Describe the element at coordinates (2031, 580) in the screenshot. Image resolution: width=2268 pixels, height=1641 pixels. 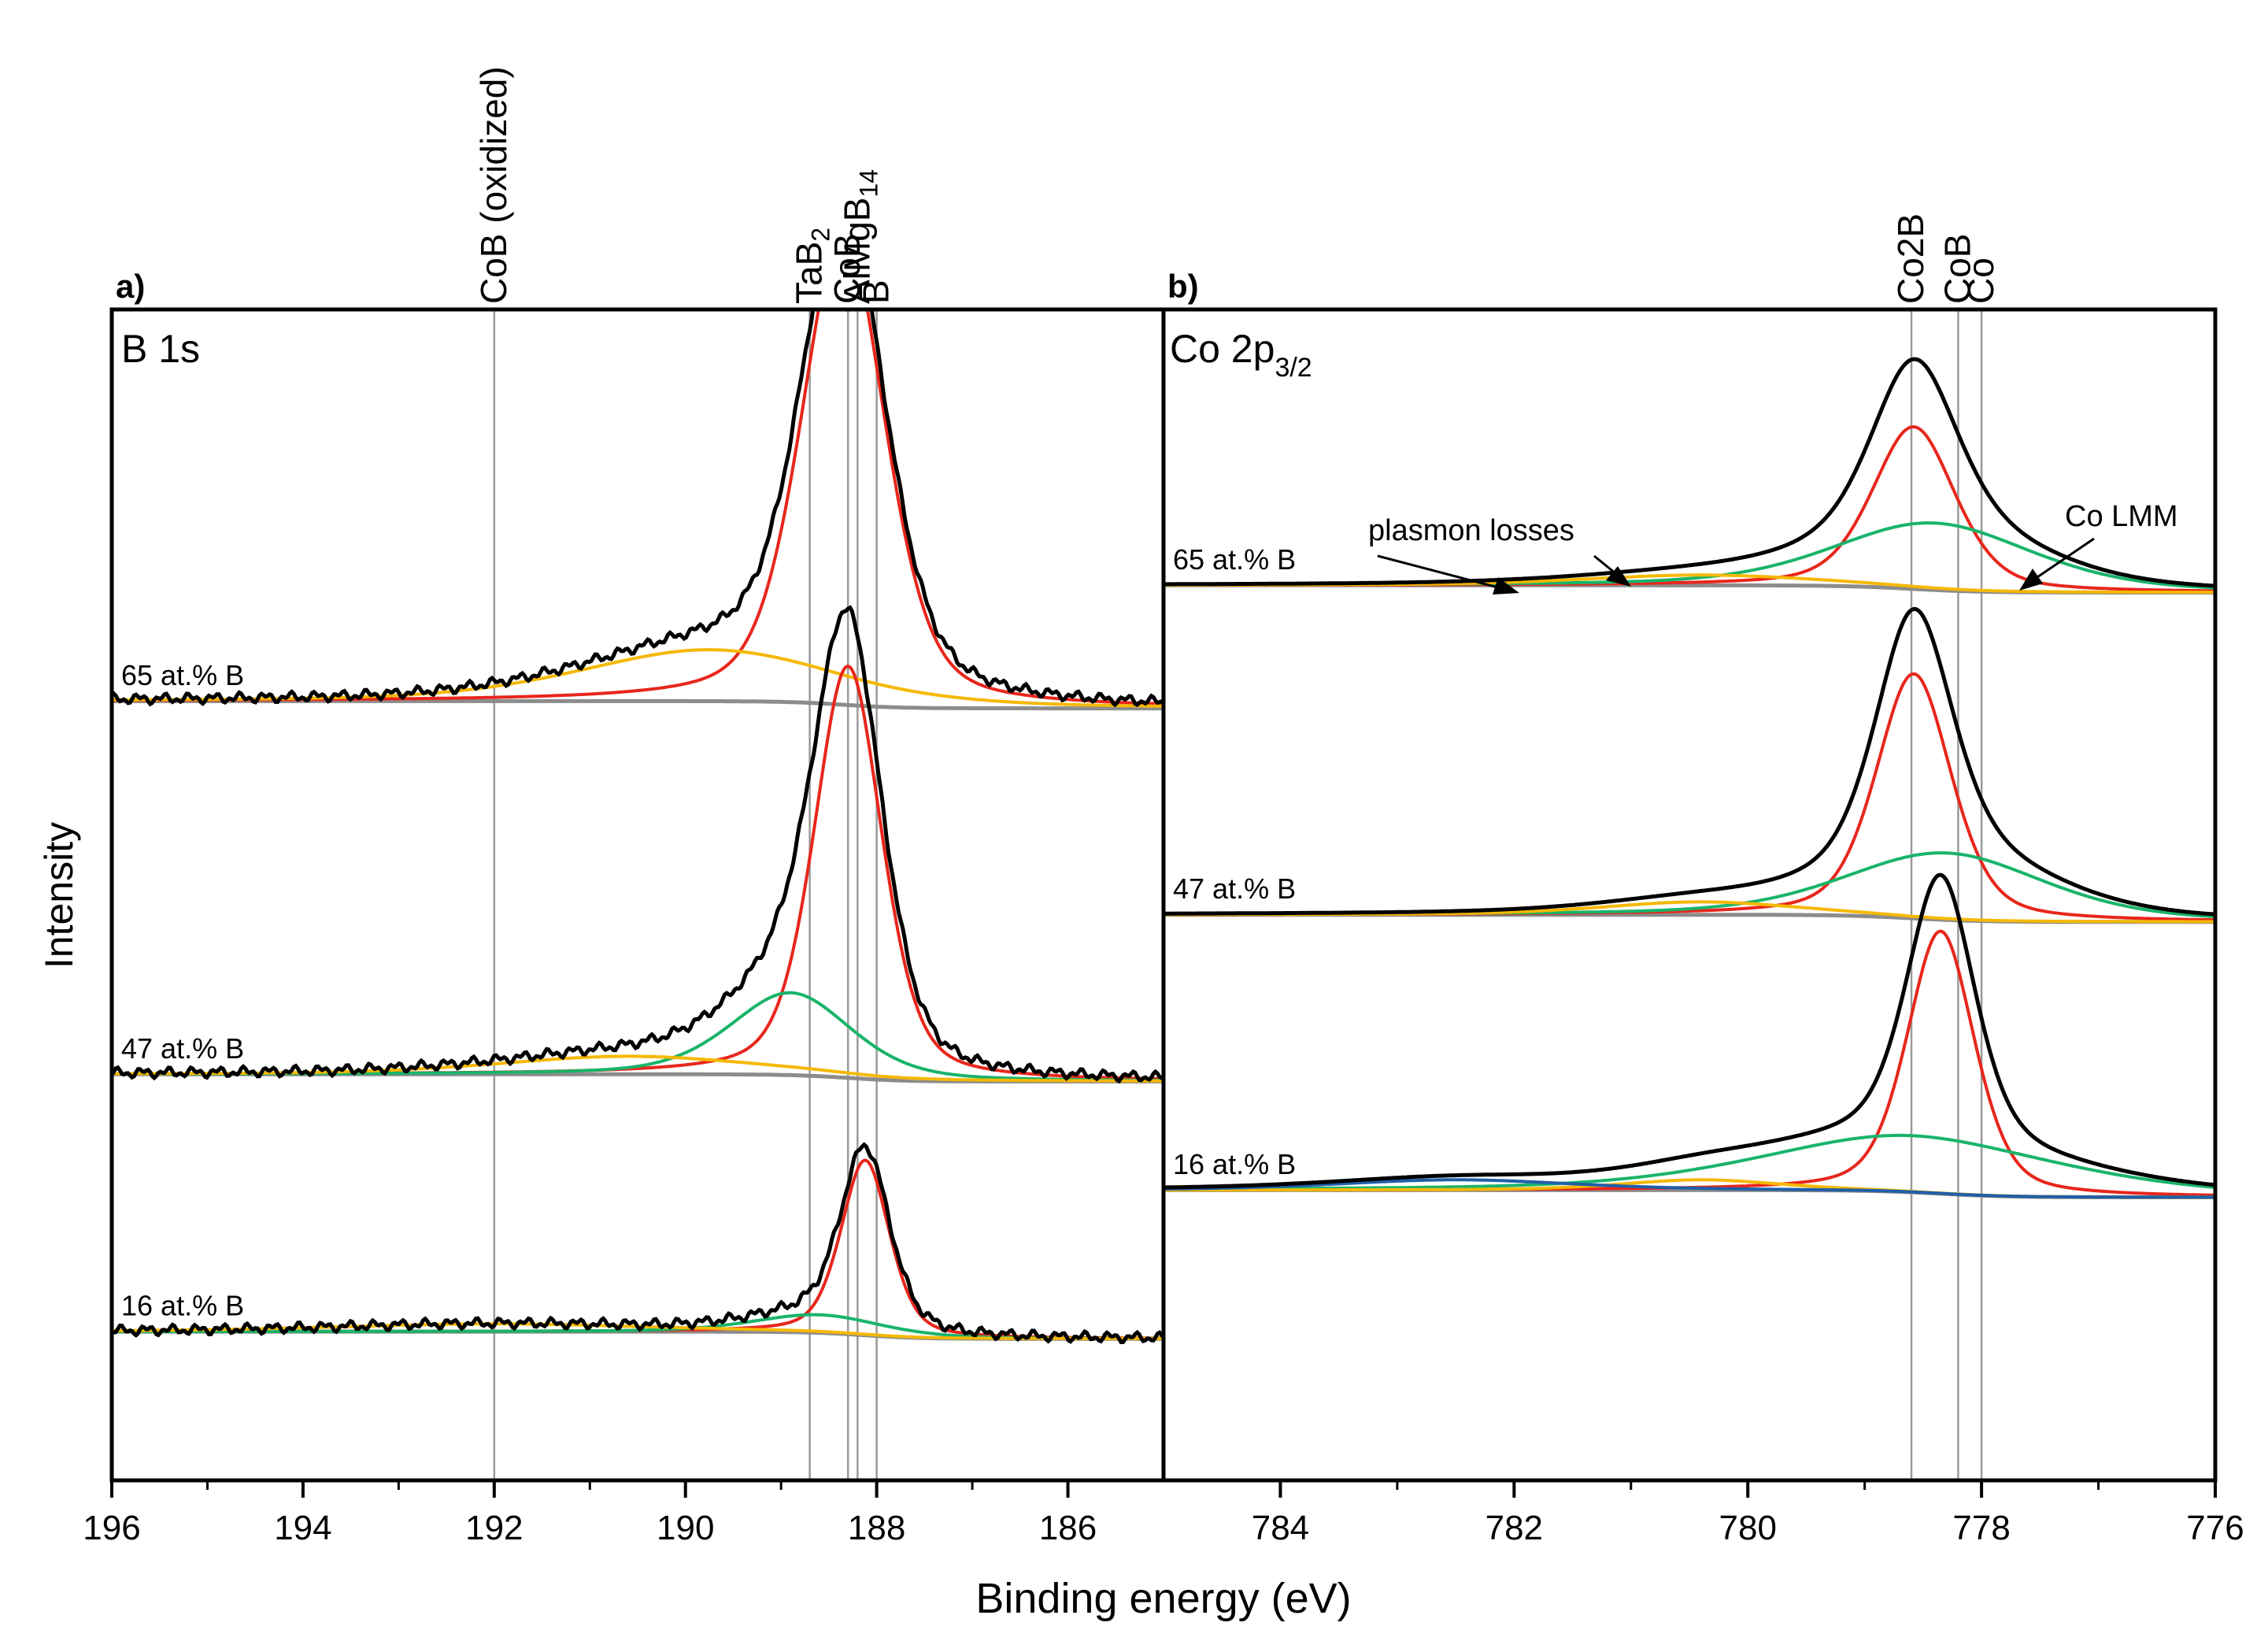
I see `co-lmm-arrowhead` at that location.